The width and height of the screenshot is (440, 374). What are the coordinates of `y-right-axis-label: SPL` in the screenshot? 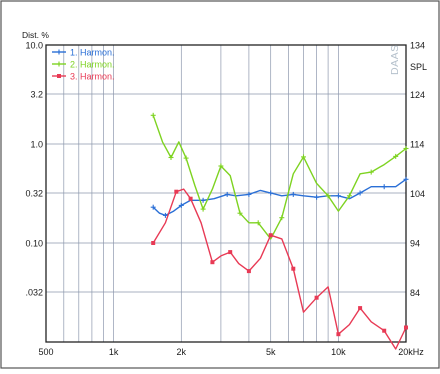 It's located at (418, 67).